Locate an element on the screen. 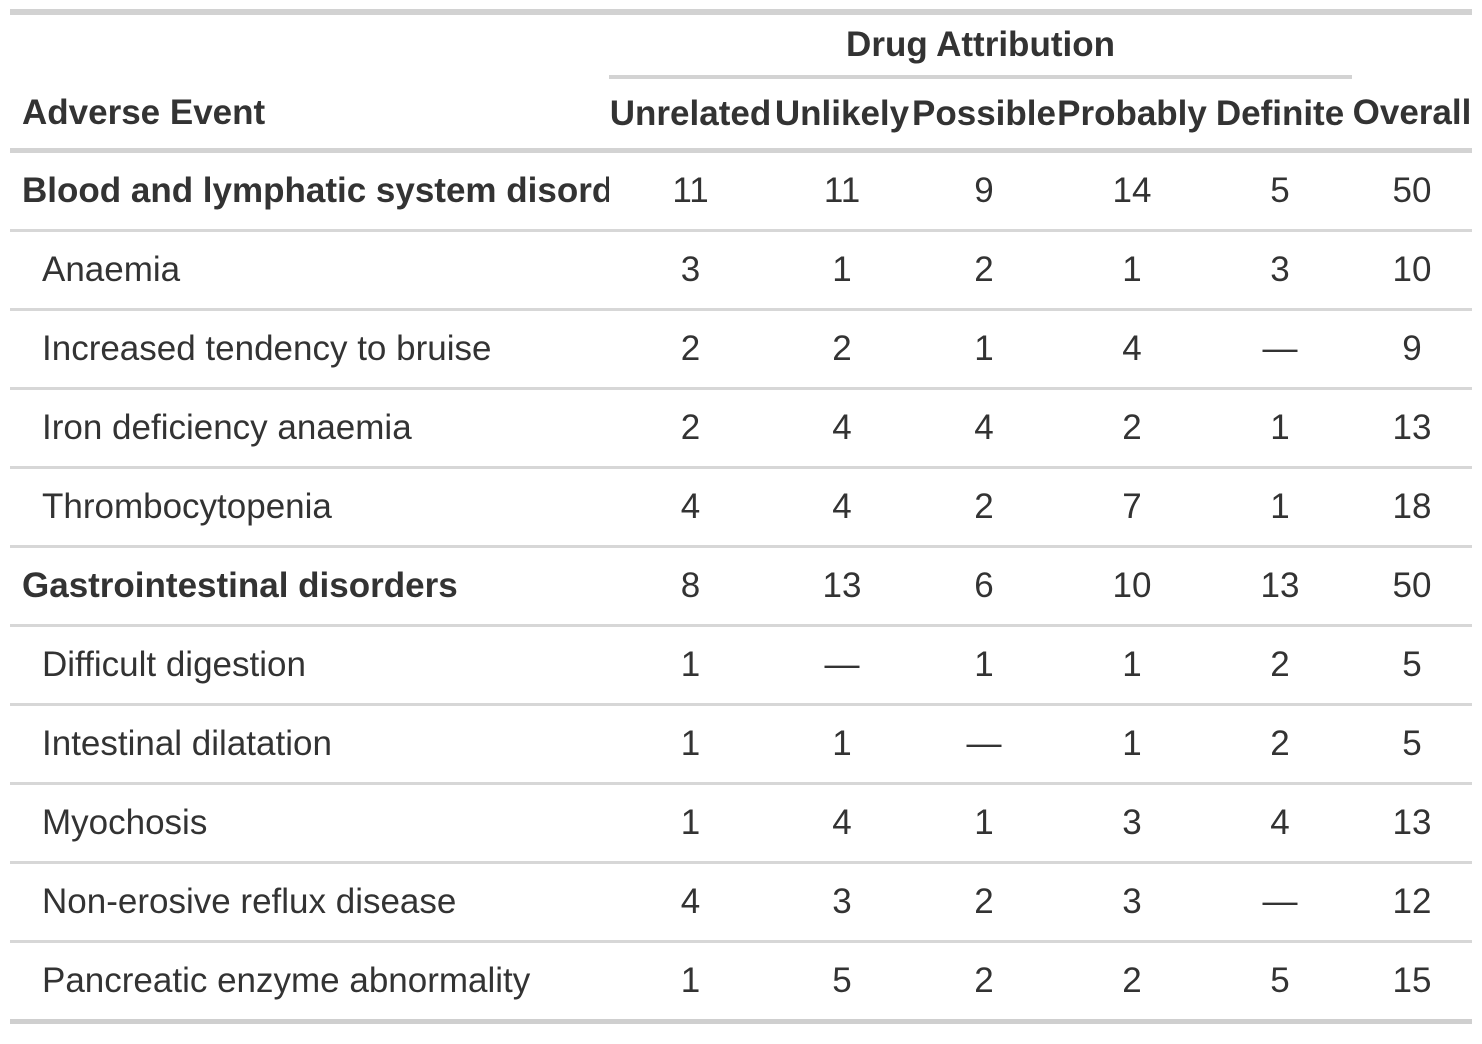 The width and height of the screenshot is (1482, 1044). table-row: Thrombocytopenia 4 4 2 7 1 18 is located at coordinates (741, 507).